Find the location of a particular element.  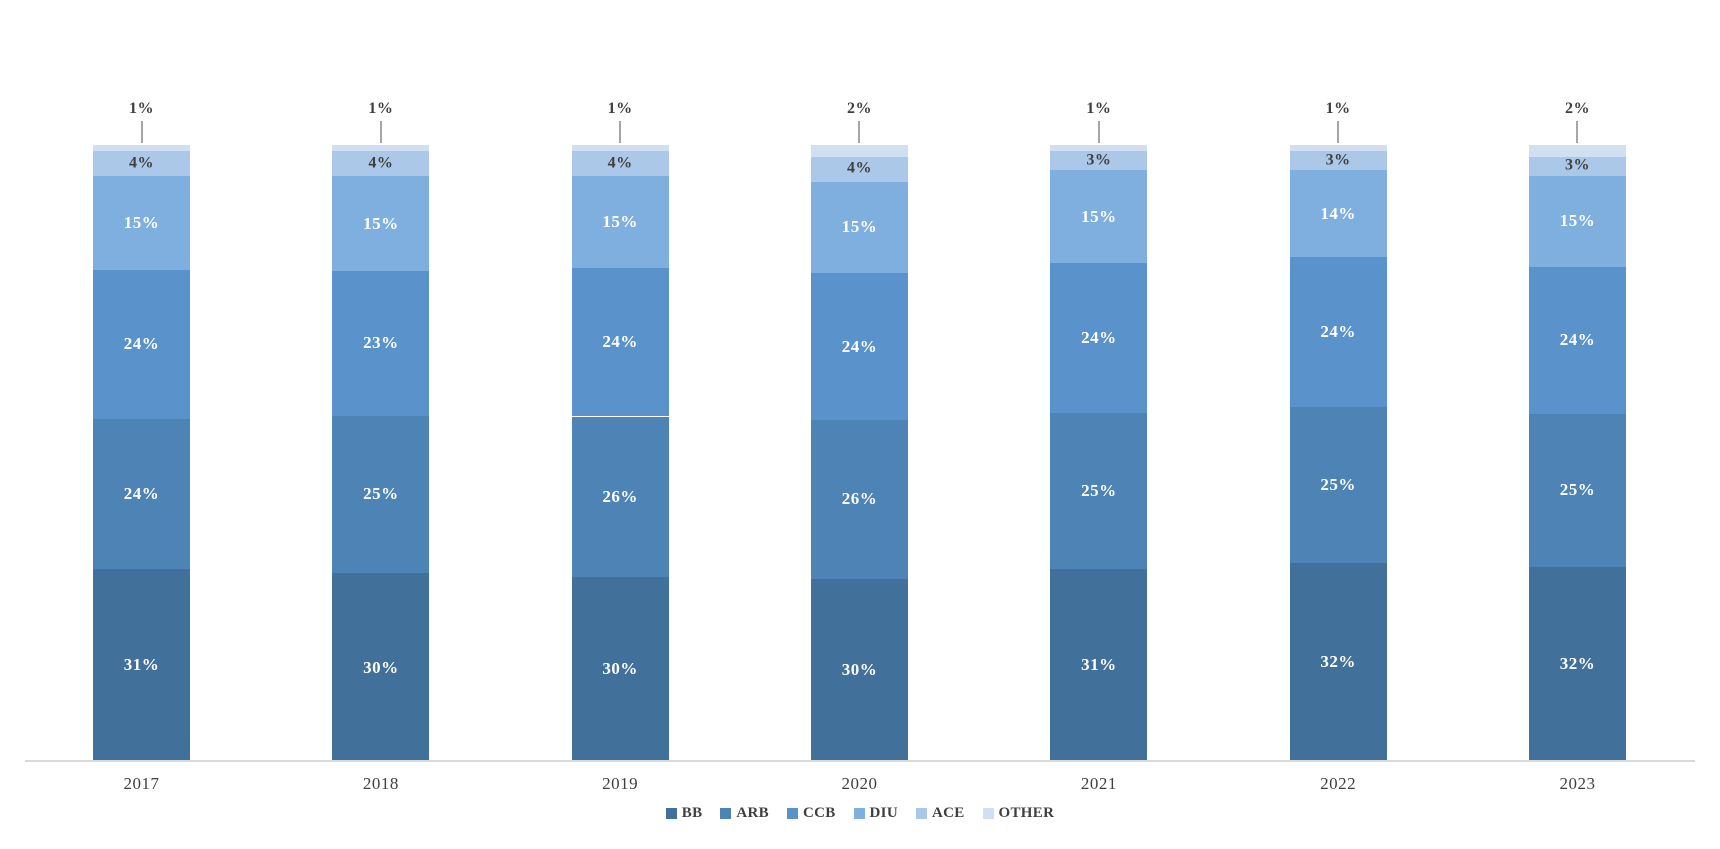

segment-value-label: 14% is located at coordinates (1338, 213).